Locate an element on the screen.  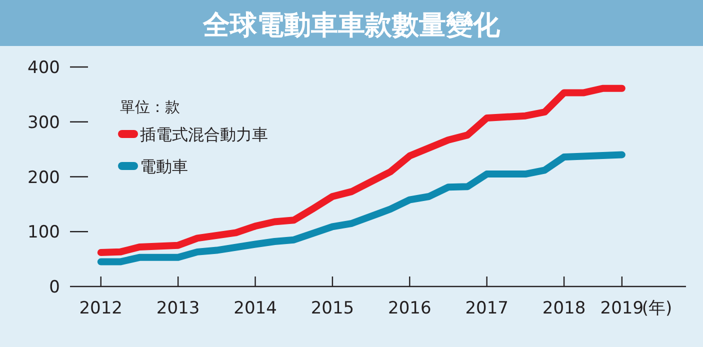
x-tick-label: 2012 is located at coordinates (101, 308).